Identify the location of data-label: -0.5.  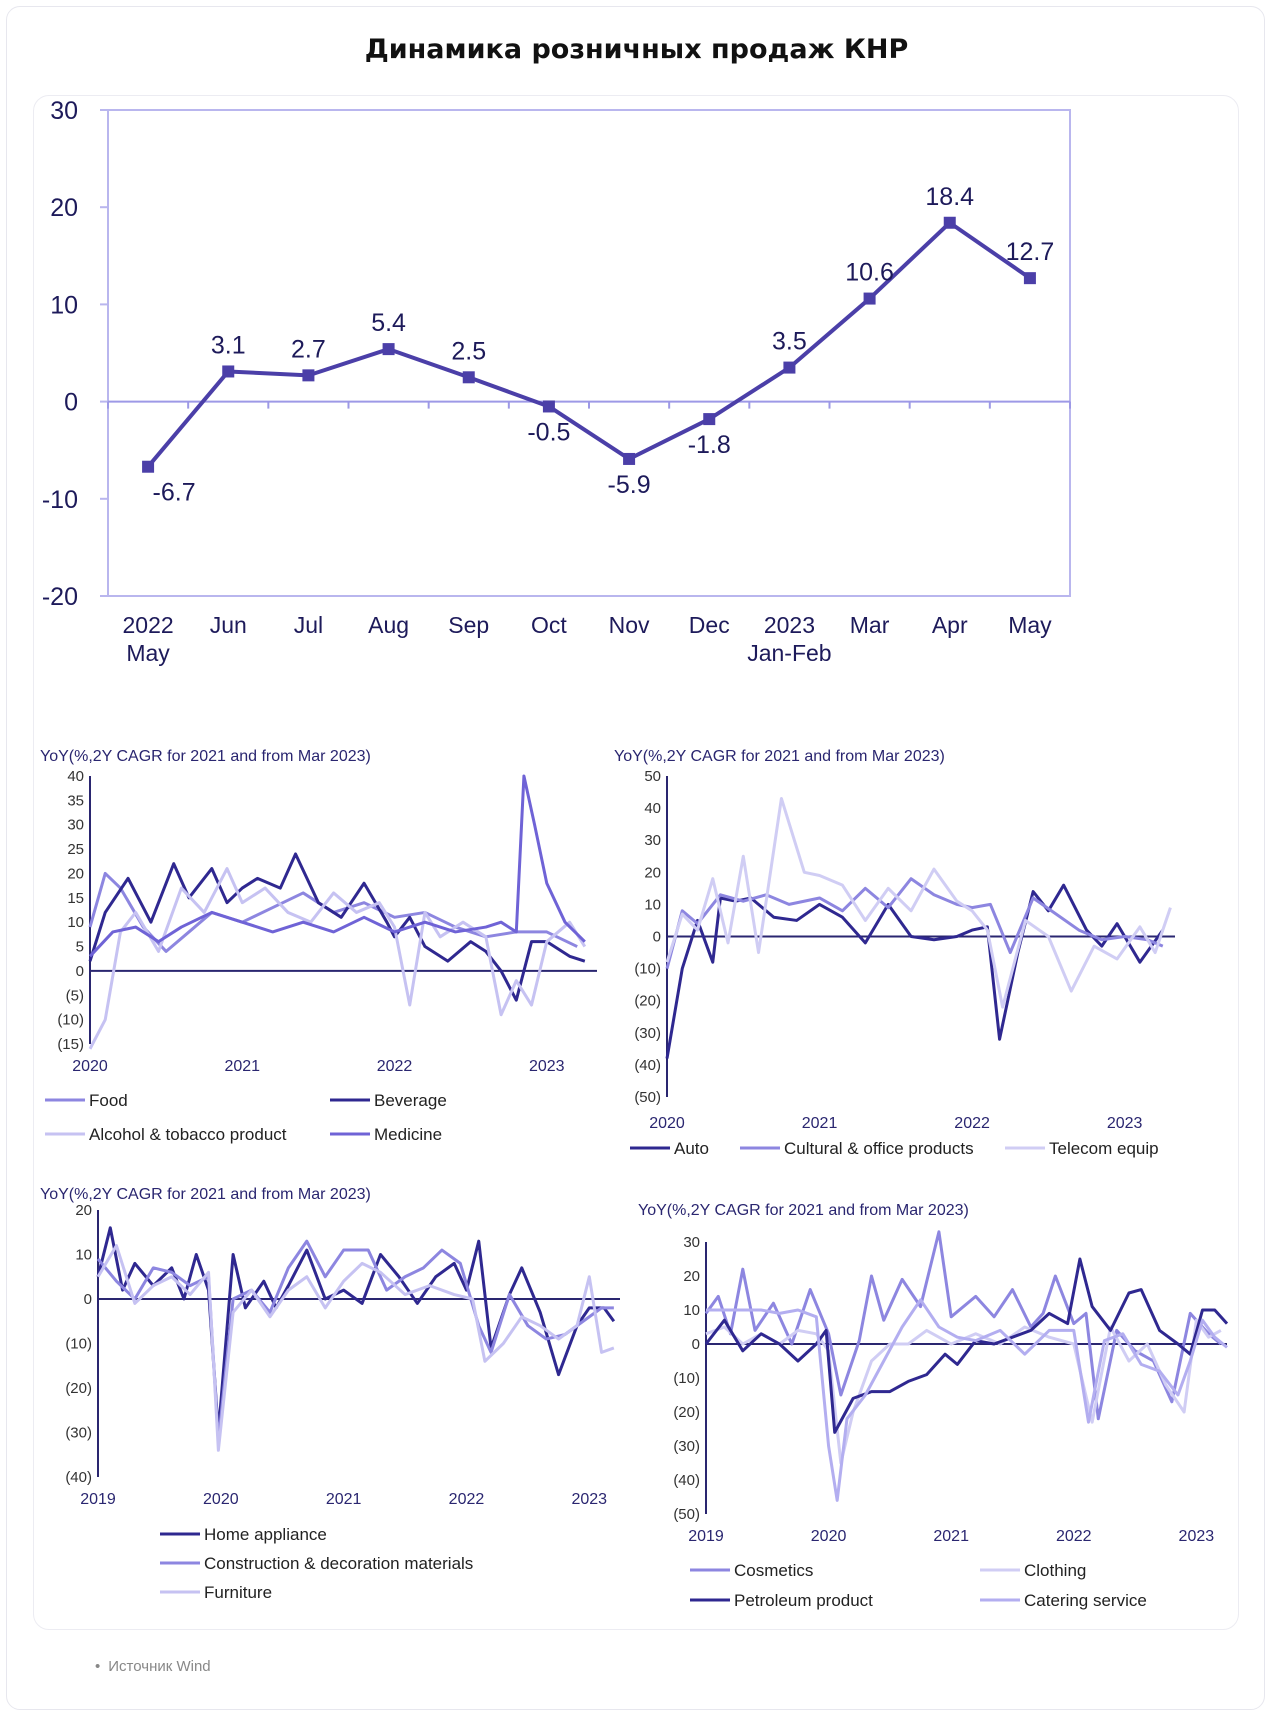
(548, 432).